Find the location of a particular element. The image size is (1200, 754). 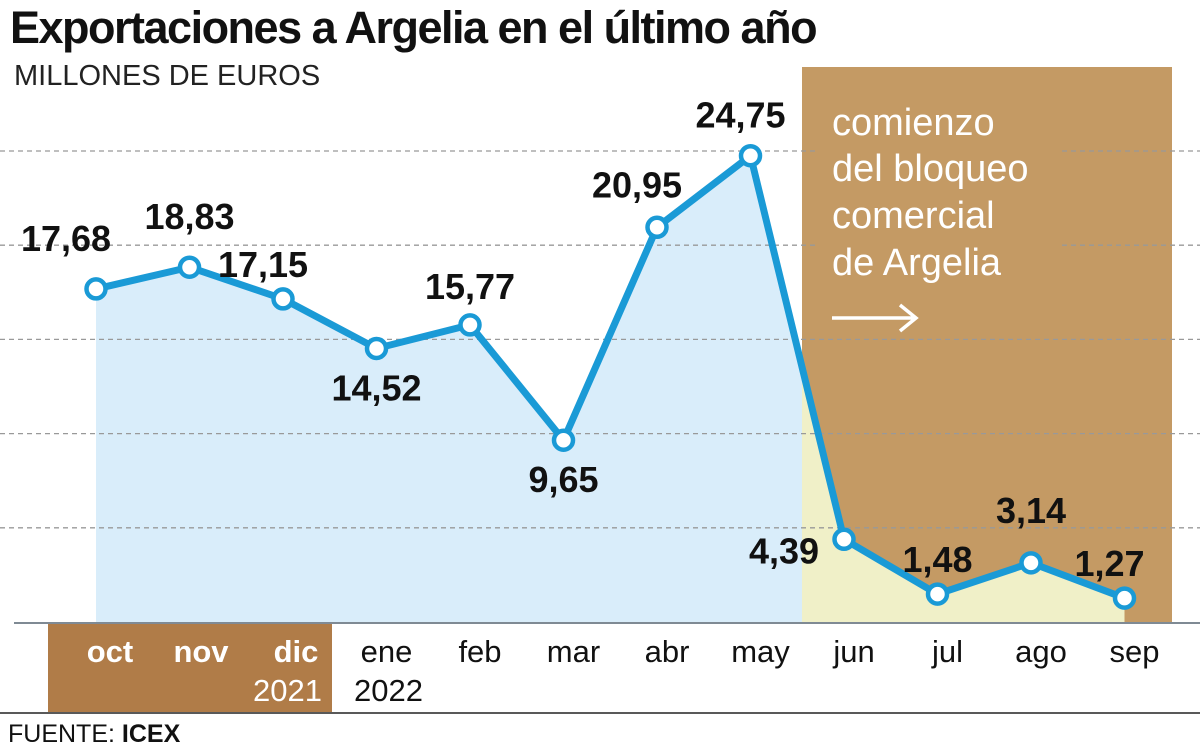

data-label: 1,48 is located at coordinates (937, 559).